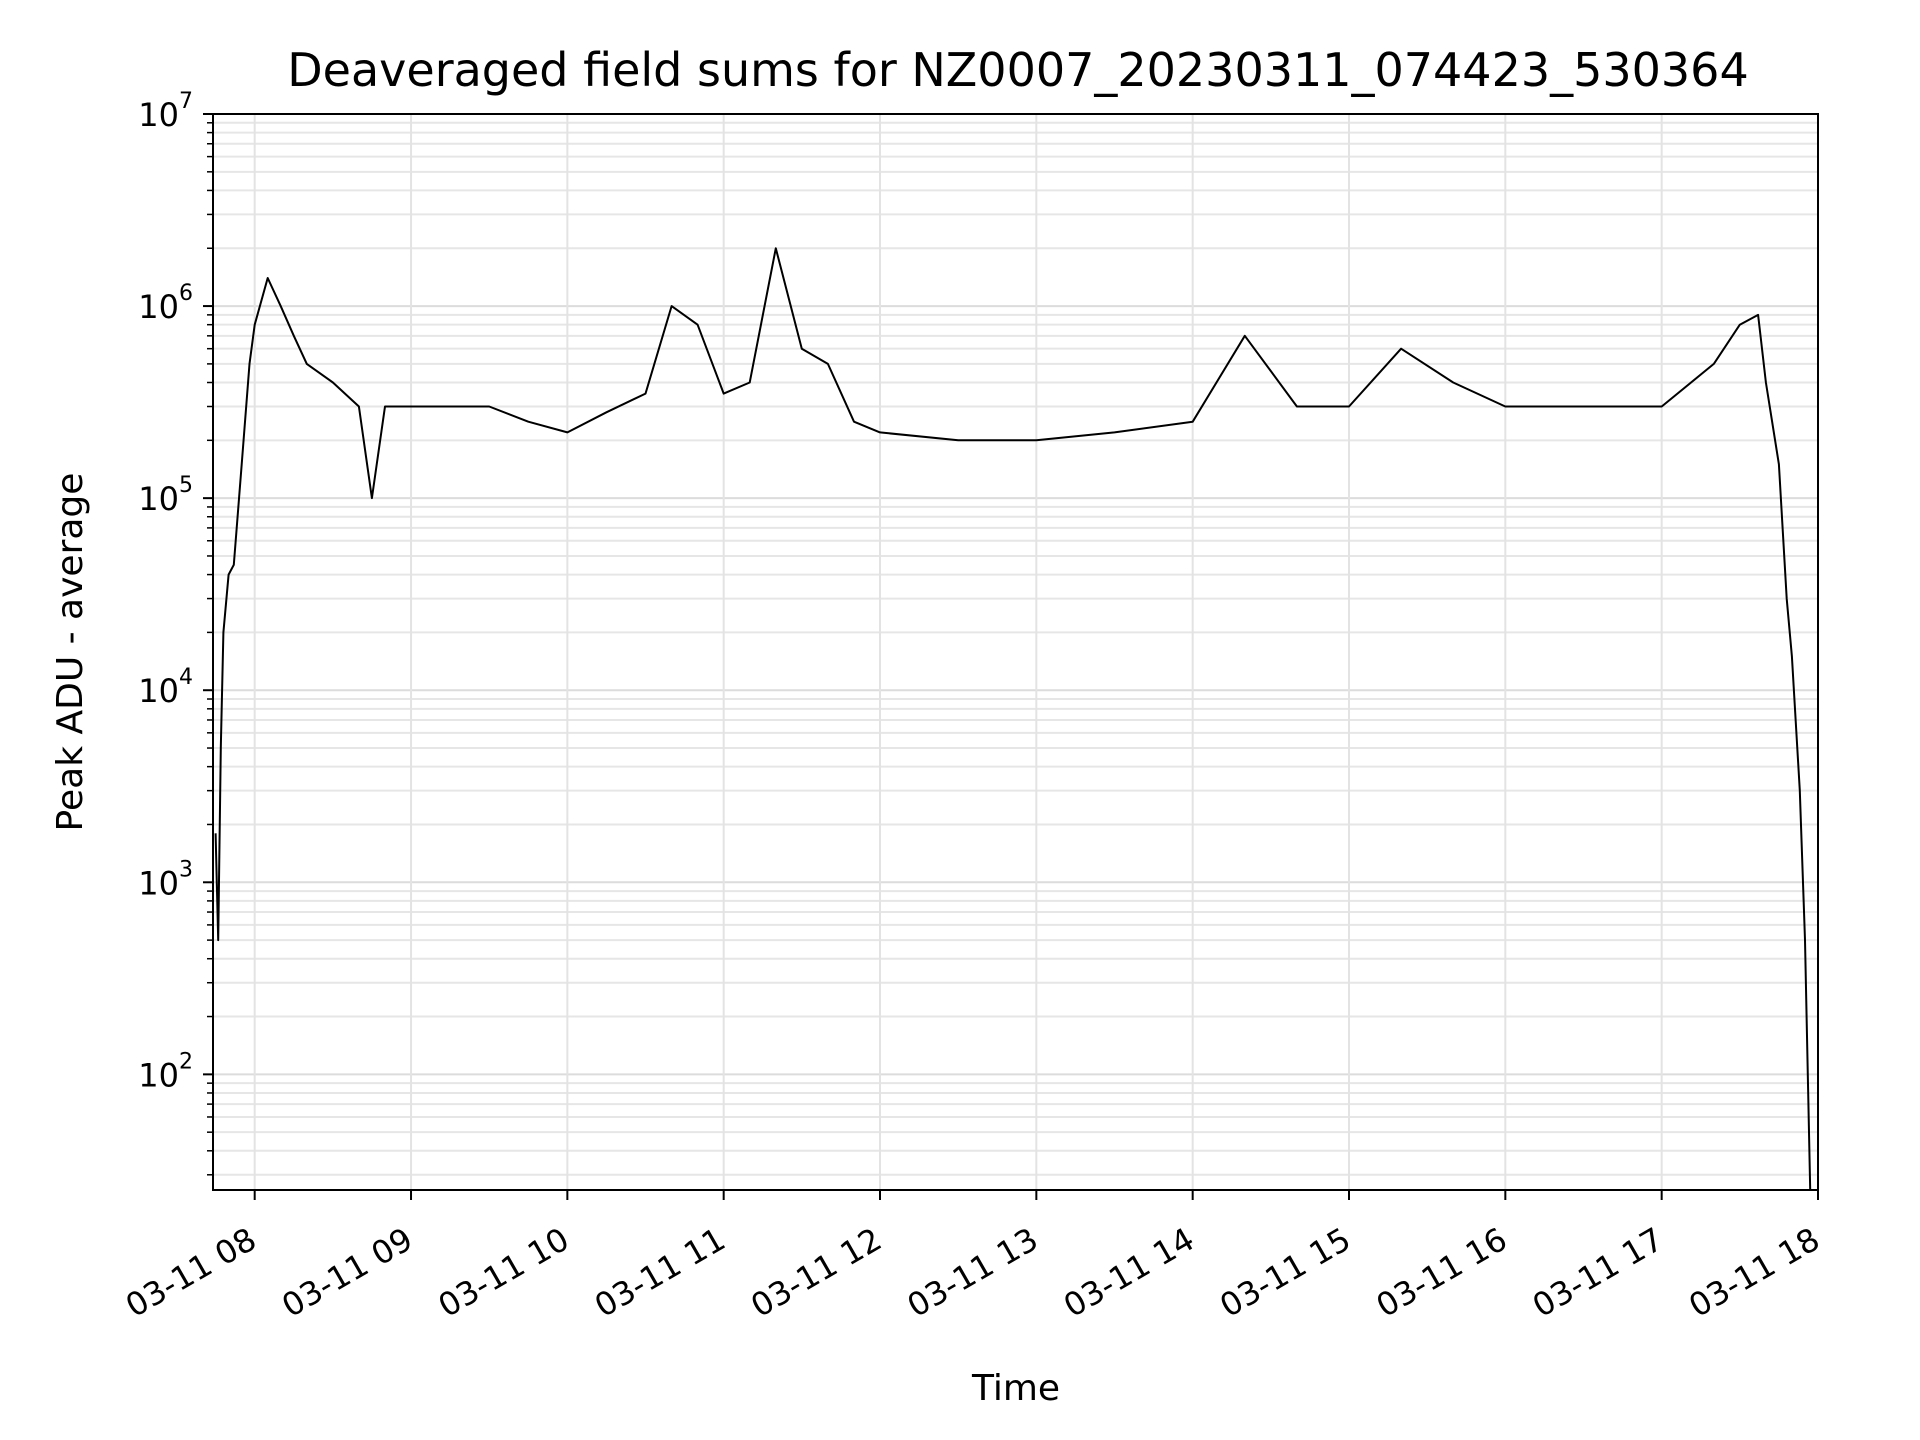 The image size is (1920, 1440). I want to click on y-tick-label-exponent: 4, so click(186, 677).